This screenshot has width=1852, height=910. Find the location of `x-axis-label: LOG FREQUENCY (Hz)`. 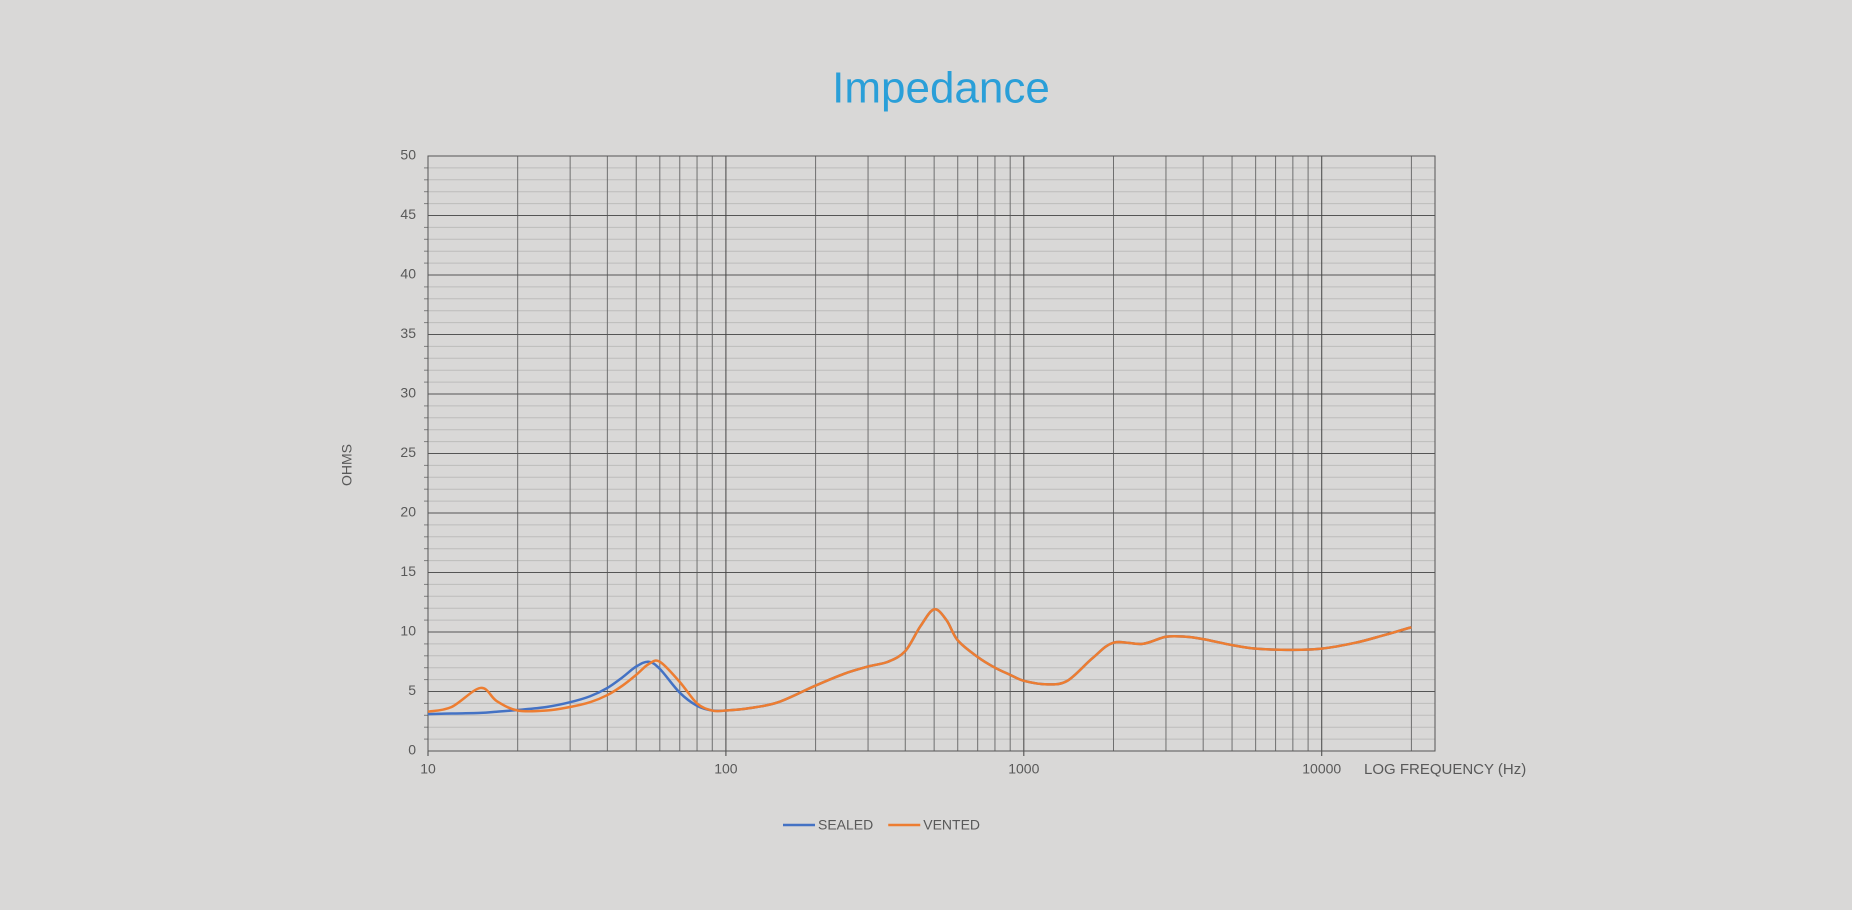

x-axis-label: LOG FREQUENCY (Hz) is located at coordinates (1445, 769).